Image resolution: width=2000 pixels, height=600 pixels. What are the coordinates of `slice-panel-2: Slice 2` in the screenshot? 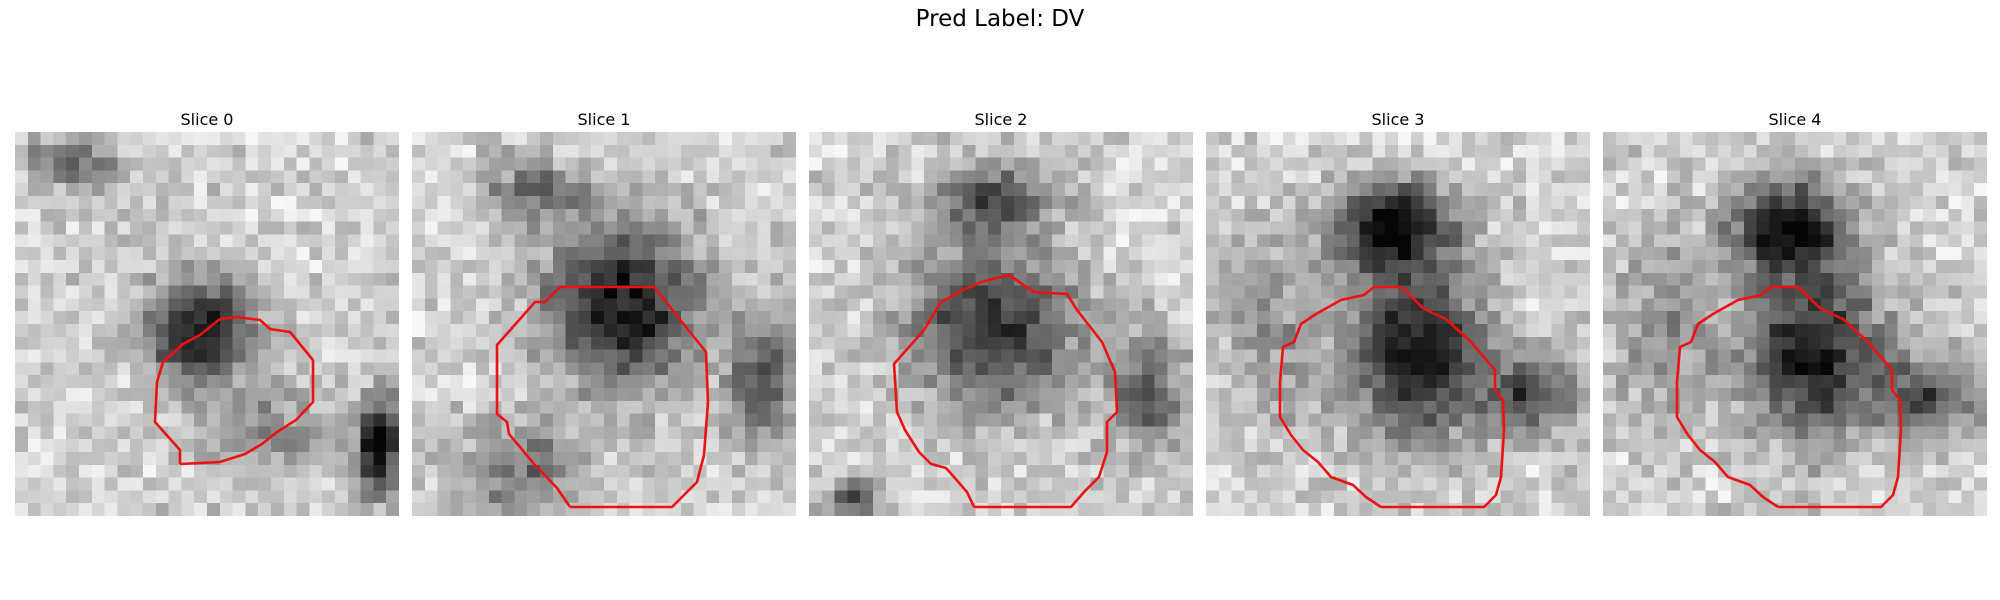 It's located at (1001, 312).